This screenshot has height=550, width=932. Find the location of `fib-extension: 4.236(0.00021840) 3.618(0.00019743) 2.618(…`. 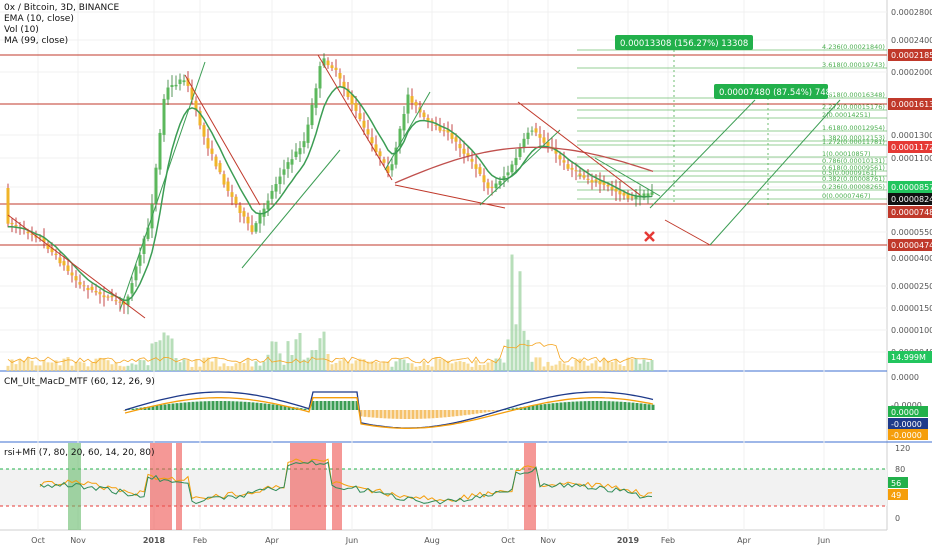

fib-extension: 4.236(0.00021840) 3.618(0.00019743) 2.618(… is located at coordinates (732, 124).